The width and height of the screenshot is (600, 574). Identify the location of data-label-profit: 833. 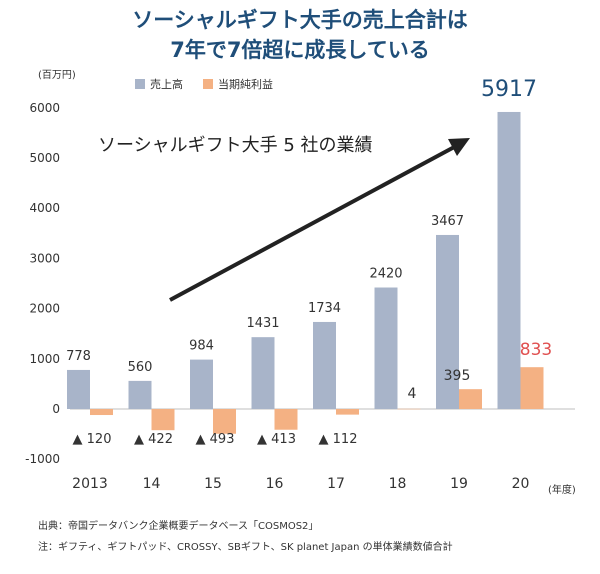
(536, 350).